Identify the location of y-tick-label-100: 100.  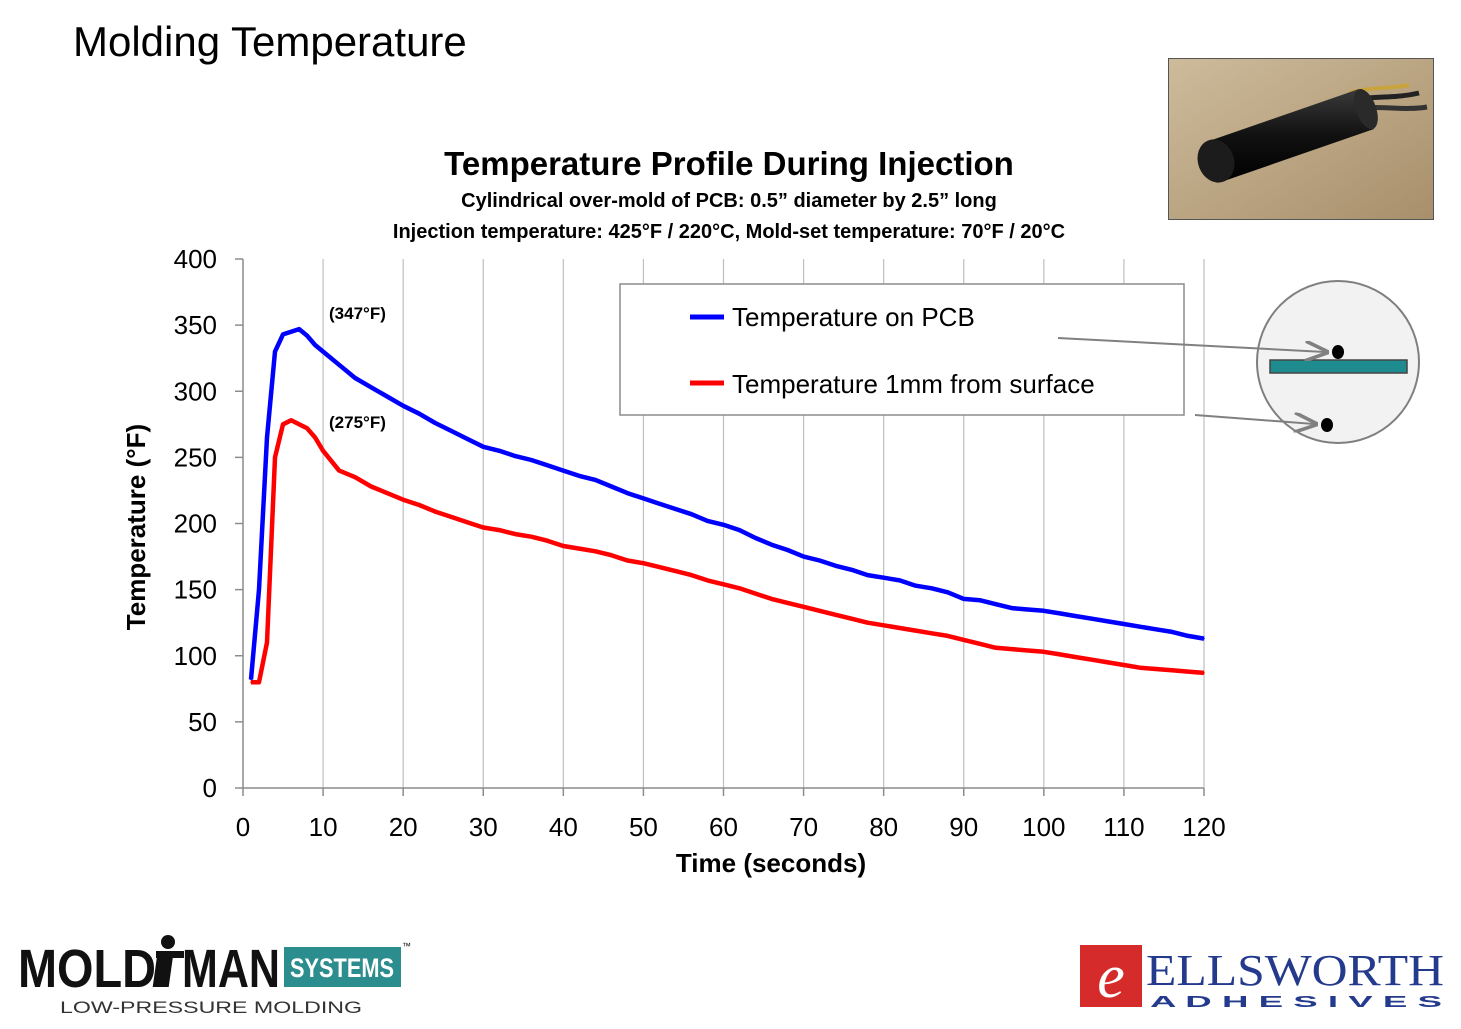
(195, 656).